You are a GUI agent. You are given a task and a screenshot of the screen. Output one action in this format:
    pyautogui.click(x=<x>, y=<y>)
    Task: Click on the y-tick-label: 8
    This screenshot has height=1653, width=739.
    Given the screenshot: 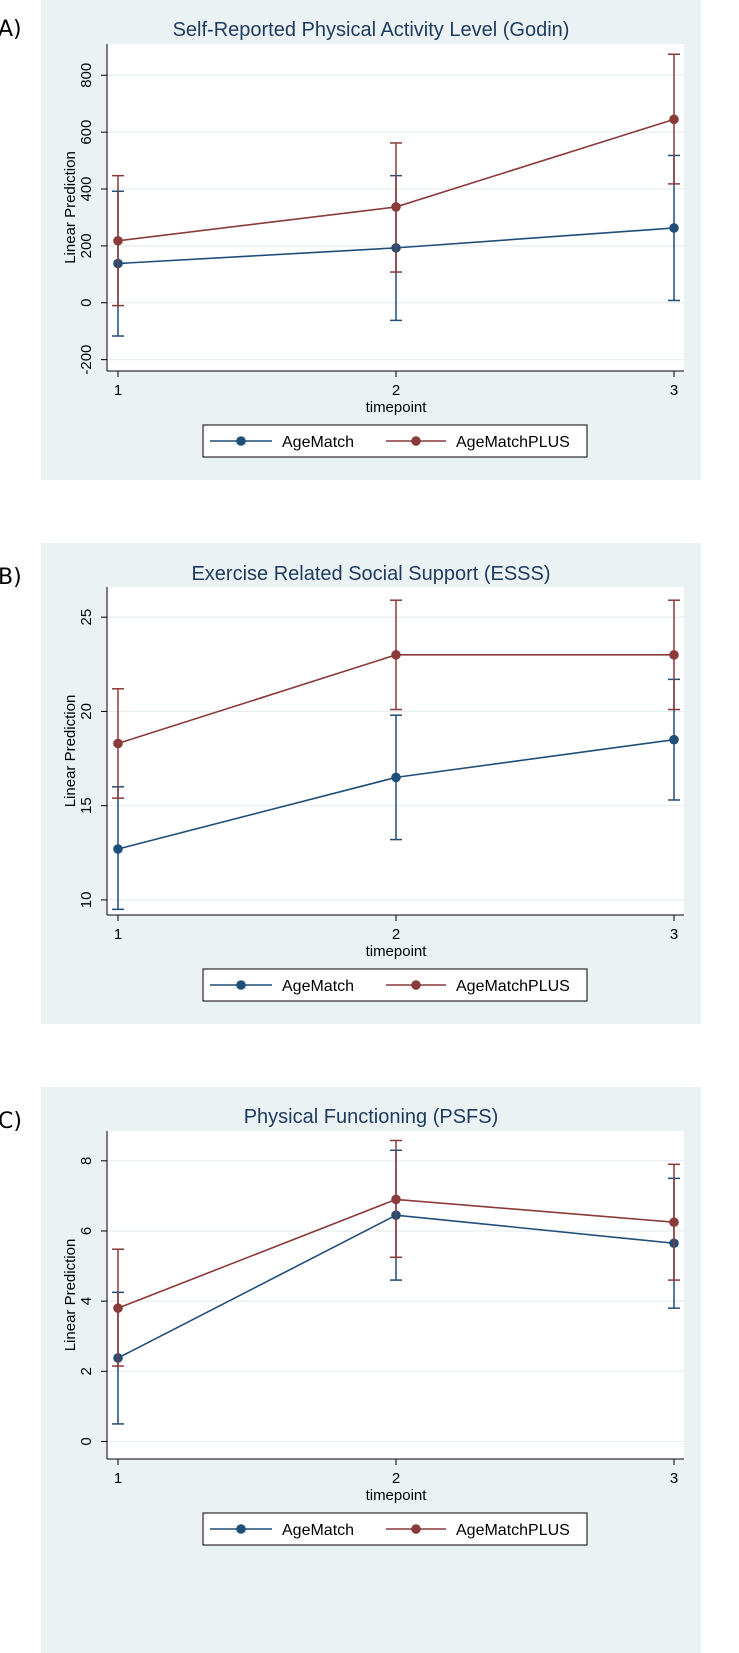 What is the action you would take?
    pyautogui.click(x=86, y=1161)
    